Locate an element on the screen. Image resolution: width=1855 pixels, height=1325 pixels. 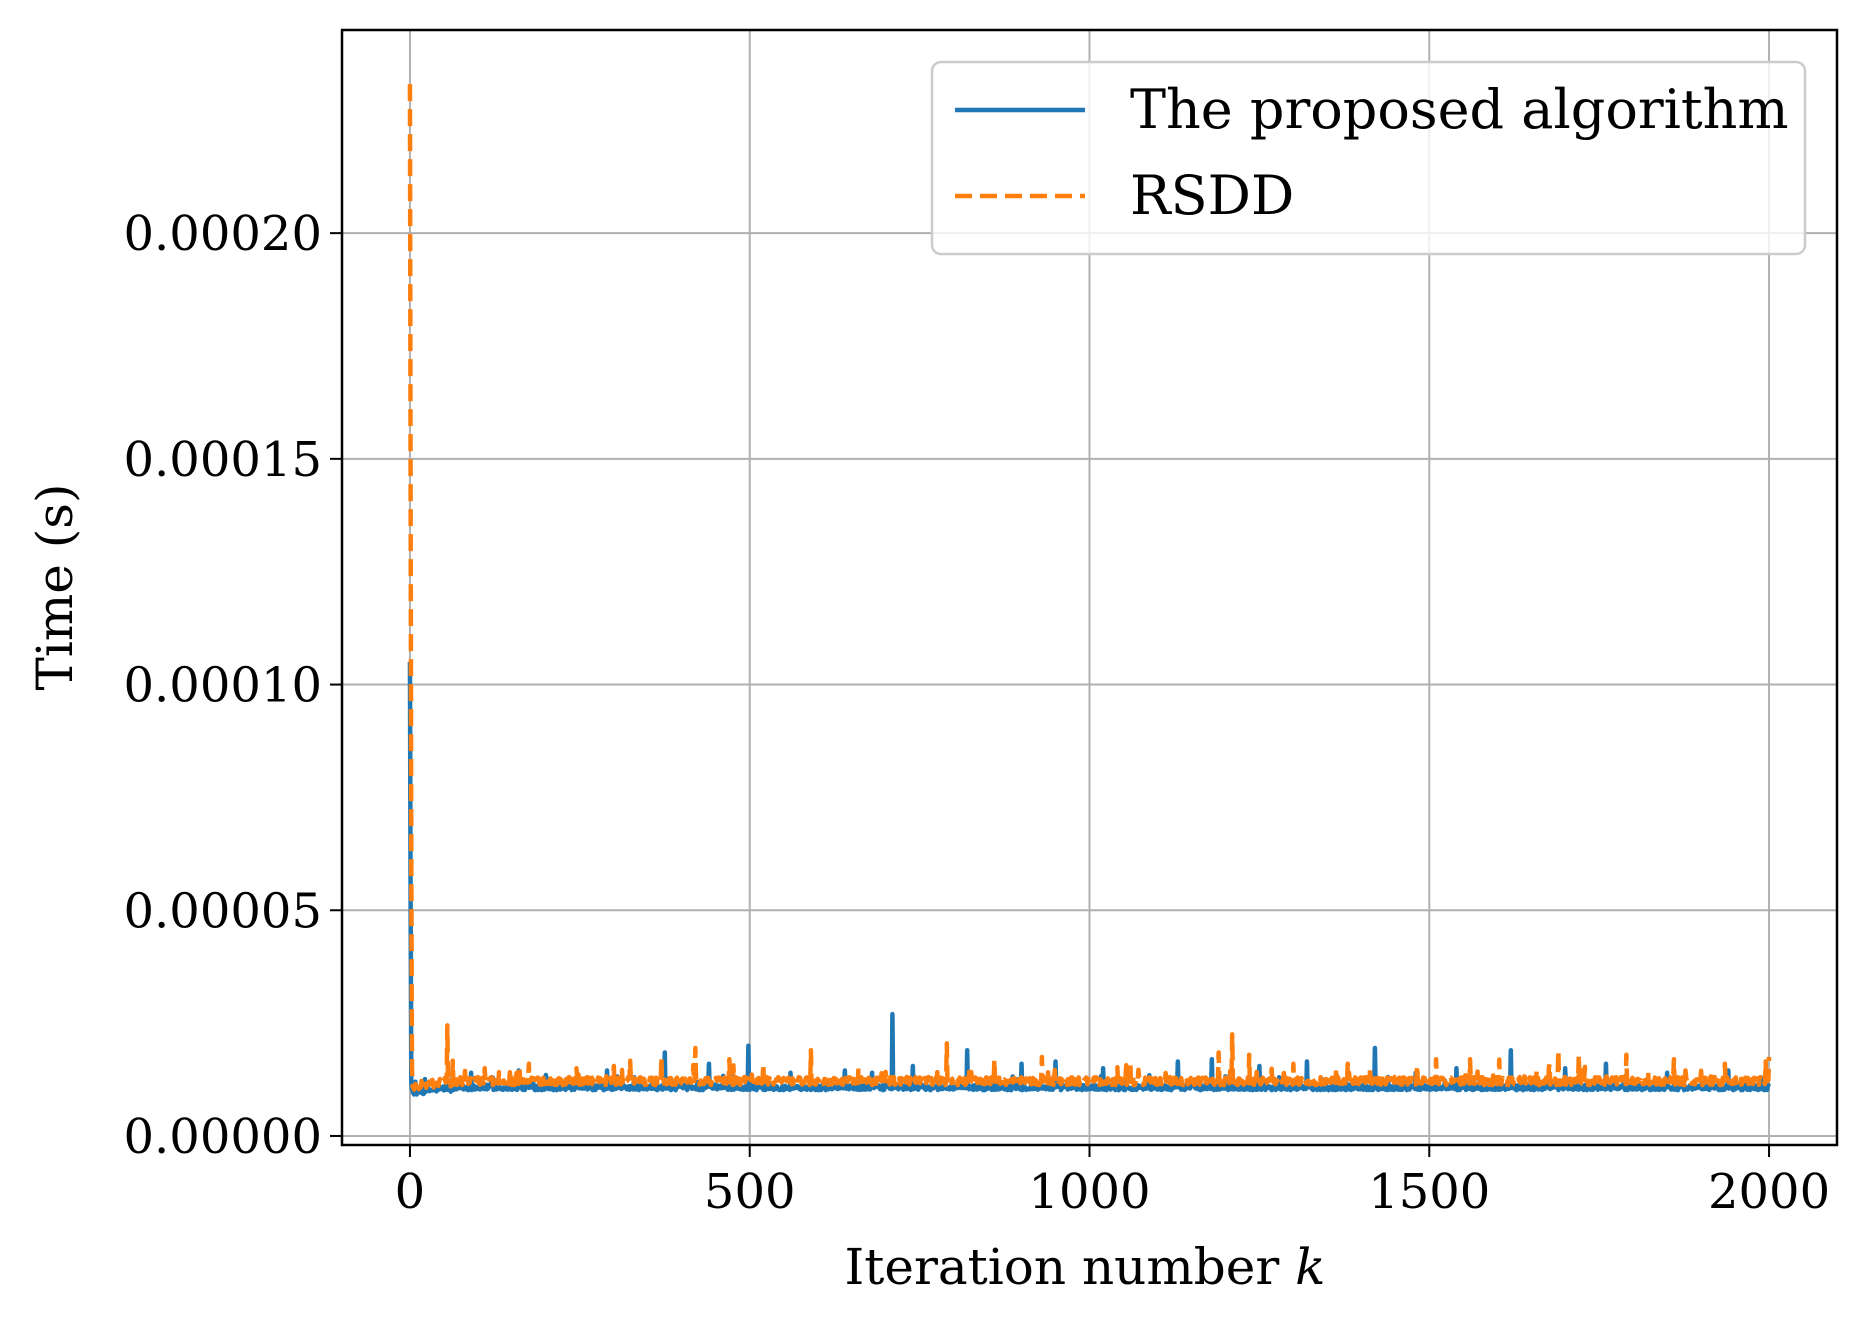
x-tick-label: 0 is located at coordinates (410, 1192).